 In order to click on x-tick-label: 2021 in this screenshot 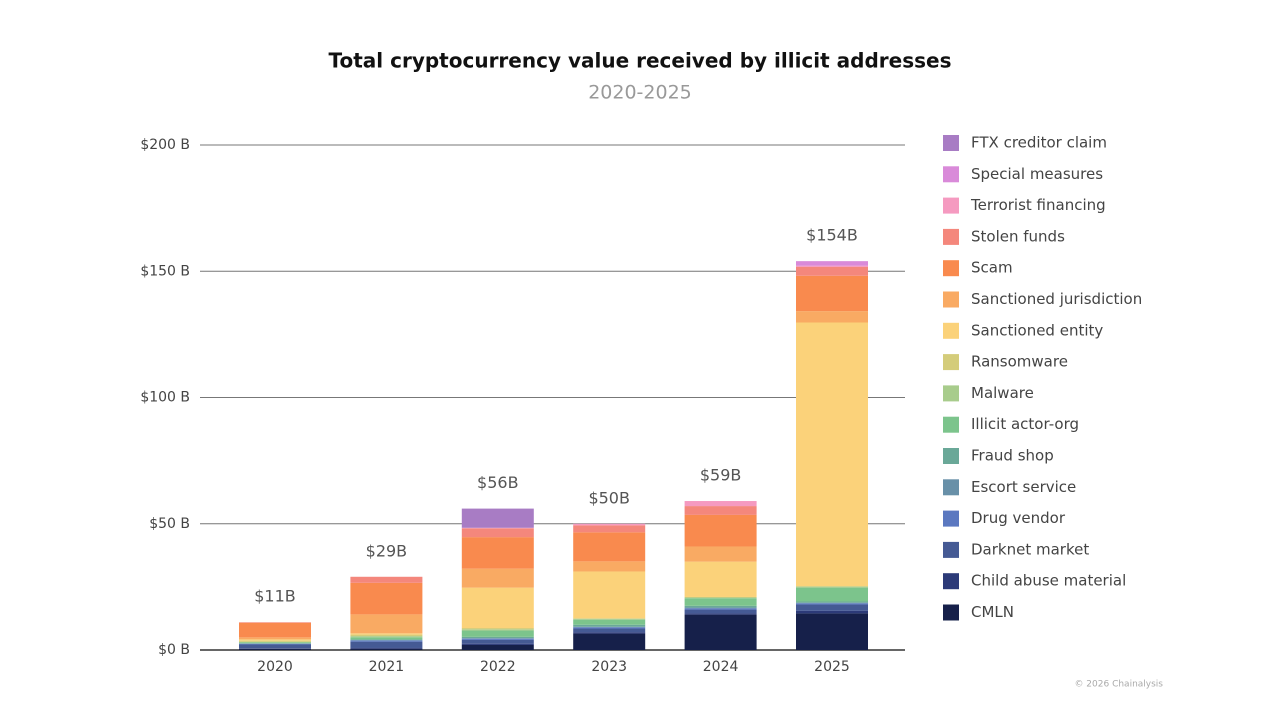, I will do `click(387, 667)`.